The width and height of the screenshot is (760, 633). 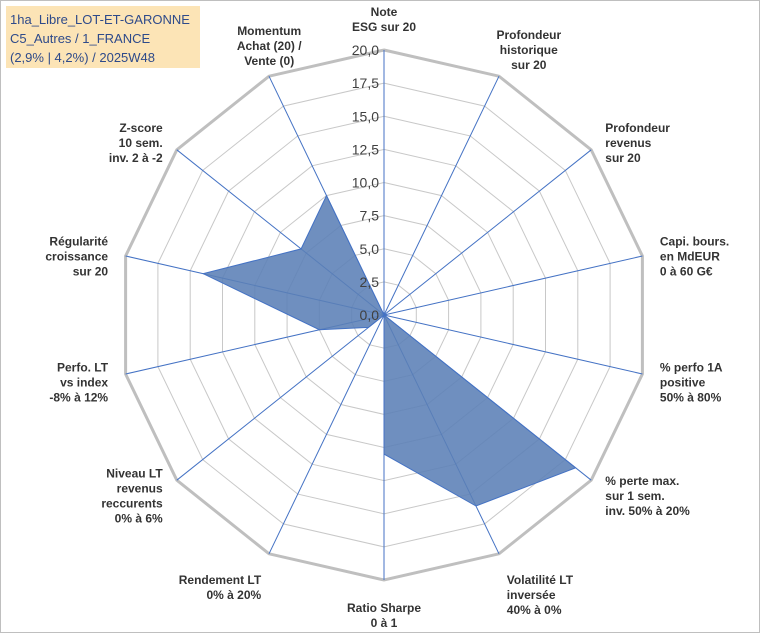 What do you see at coordinates (220, 587) in the screenshot?
I see `axis-label: Rendement LT 0% à 20%` at bounding box center [220, 587].